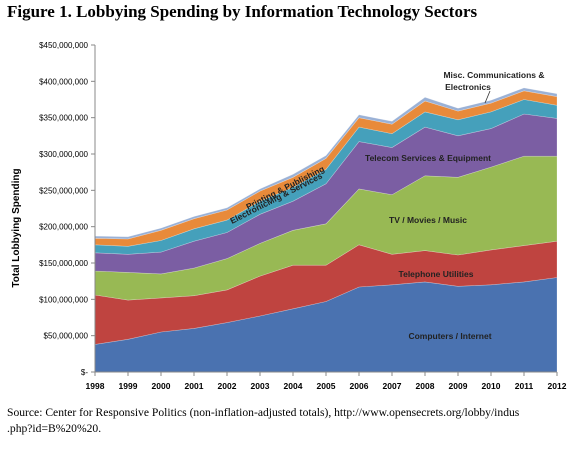  What do you see at coordinates (436, 274) in the screenshot?
I see `annotation-telephone: Telephone Utilities` at bounding box center [436, 274].